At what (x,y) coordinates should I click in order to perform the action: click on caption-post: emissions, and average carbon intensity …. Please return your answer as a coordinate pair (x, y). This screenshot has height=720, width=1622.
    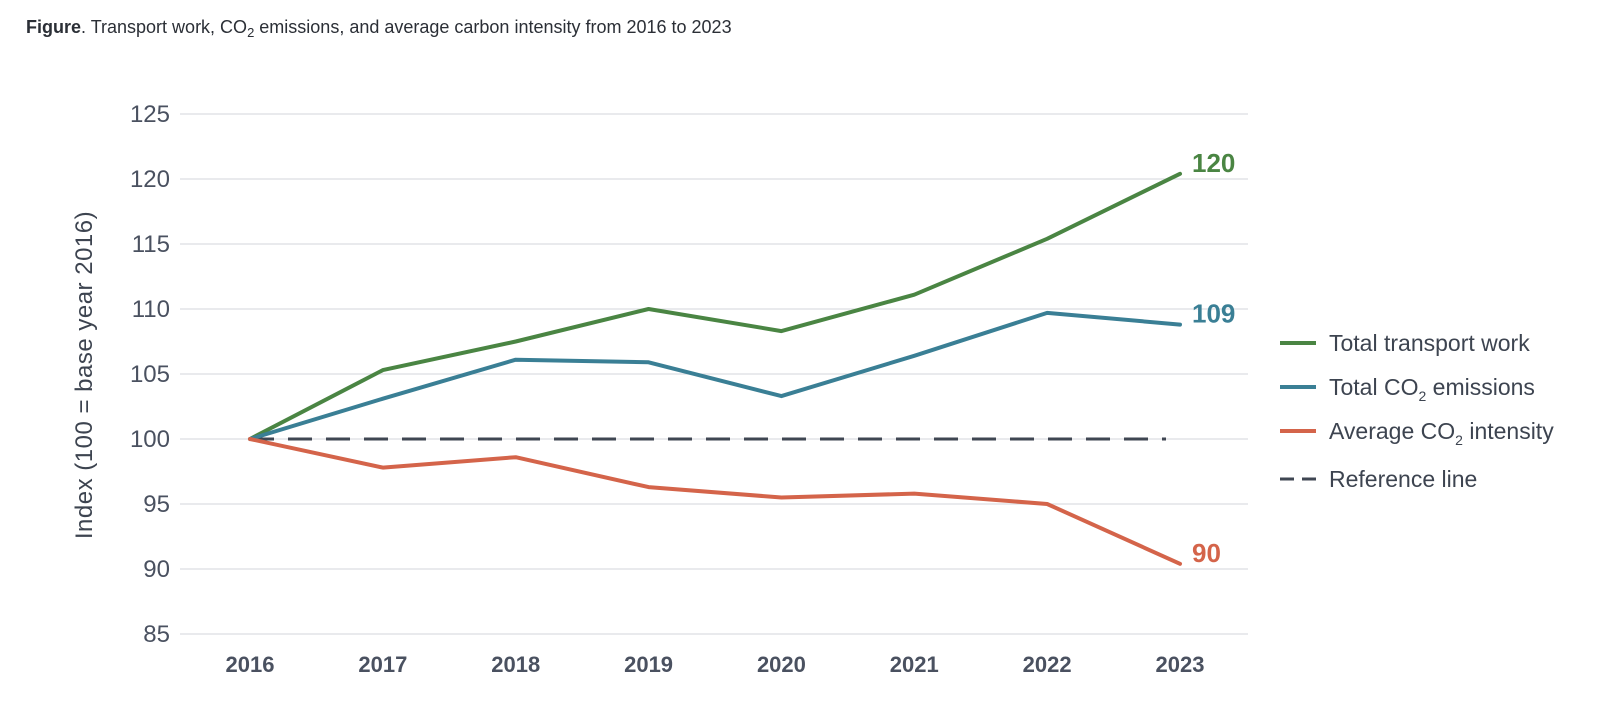
    Looking at the image, I should click on (493, 27).